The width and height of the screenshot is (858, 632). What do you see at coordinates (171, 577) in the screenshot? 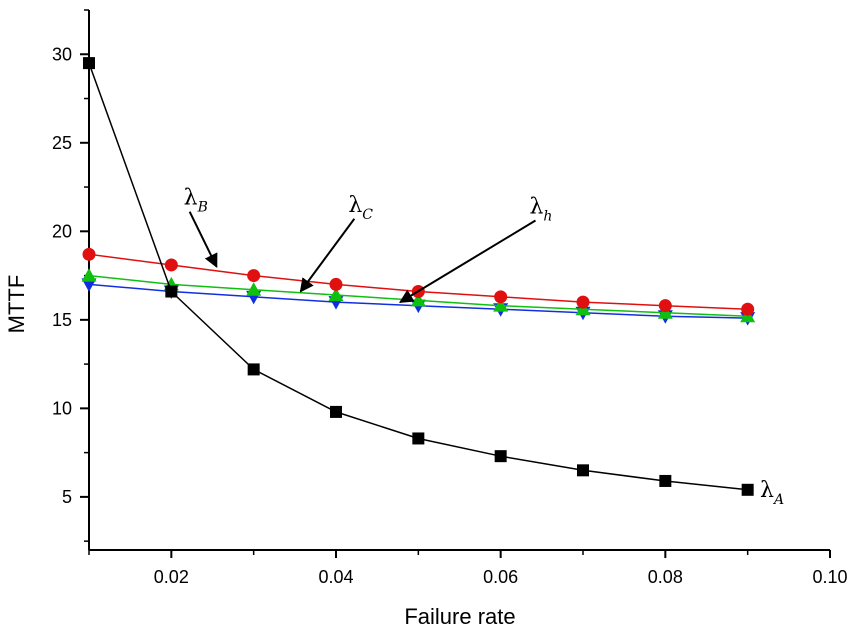
I see `x-tick-label: 0.02` at bounding box center [171, 577].